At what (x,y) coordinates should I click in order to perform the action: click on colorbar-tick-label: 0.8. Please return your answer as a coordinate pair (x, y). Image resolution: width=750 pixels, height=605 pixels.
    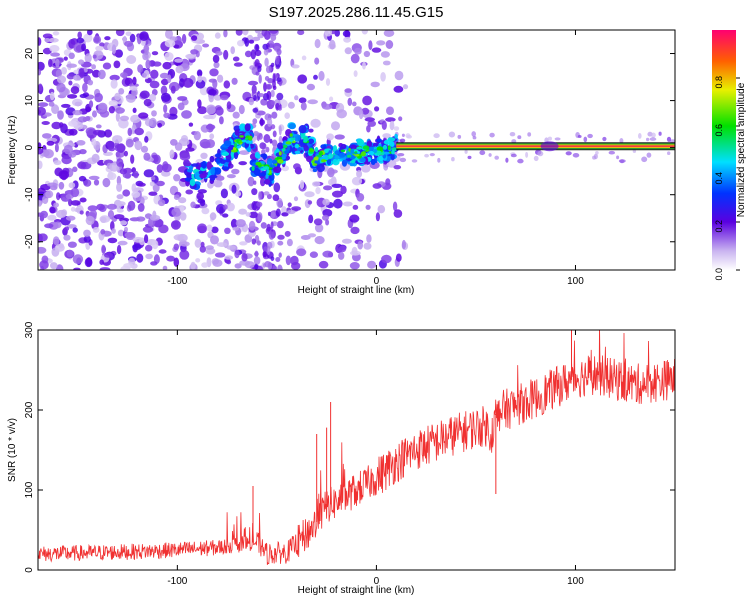
    Looking at the image, I should click on (719, 82).